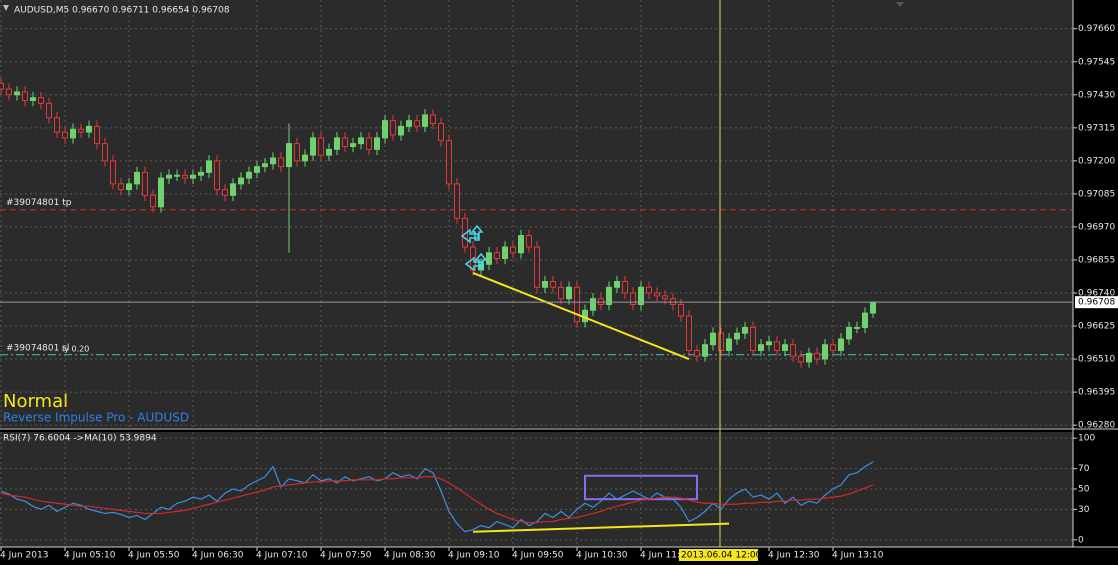 The height and width of the screenshot is (565, 1118). I want to click on y-tick-label: 0.96740, so click(1096, 293).